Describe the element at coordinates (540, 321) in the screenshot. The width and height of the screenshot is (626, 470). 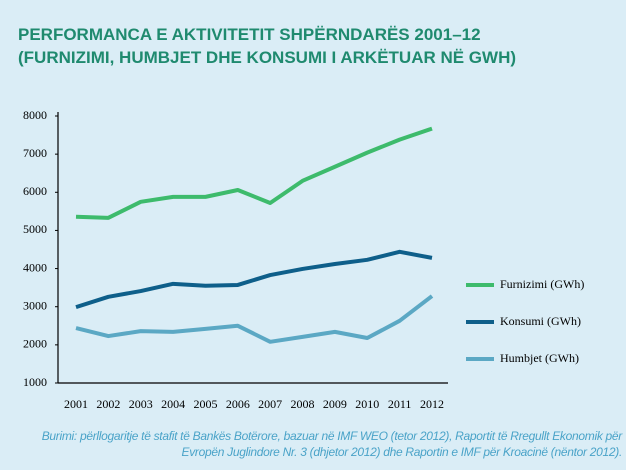
I see `legend-label: Konsumi (GWh)` at that location.